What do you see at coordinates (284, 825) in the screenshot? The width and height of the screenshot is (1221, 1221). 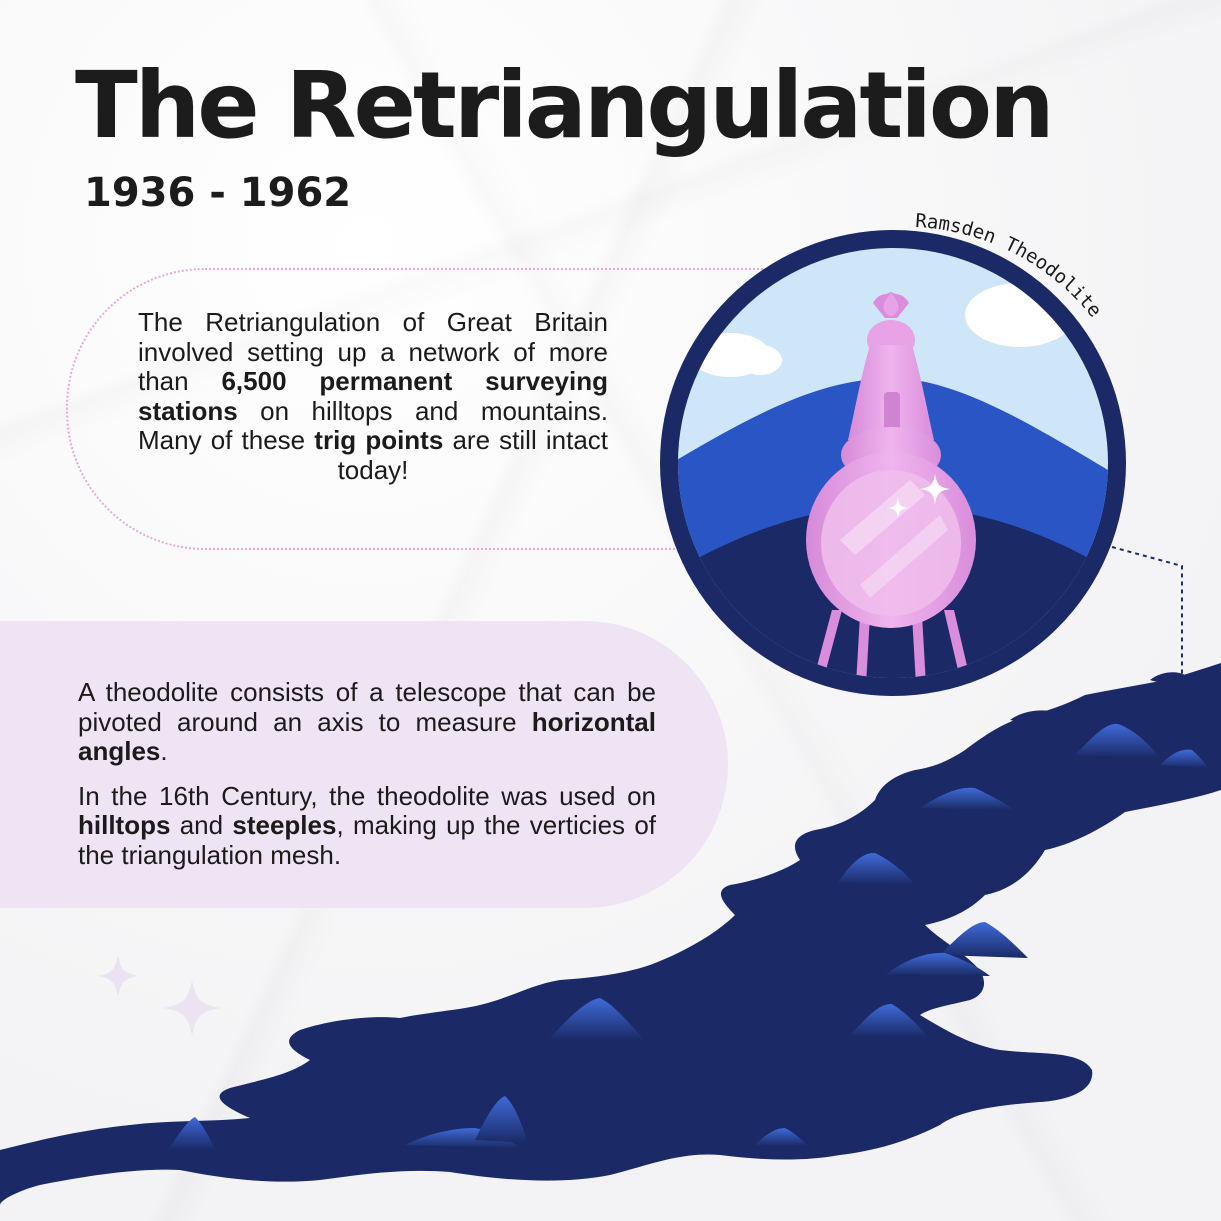 I see `highlight-steeples: steeples` at bounding box center [284, 825].